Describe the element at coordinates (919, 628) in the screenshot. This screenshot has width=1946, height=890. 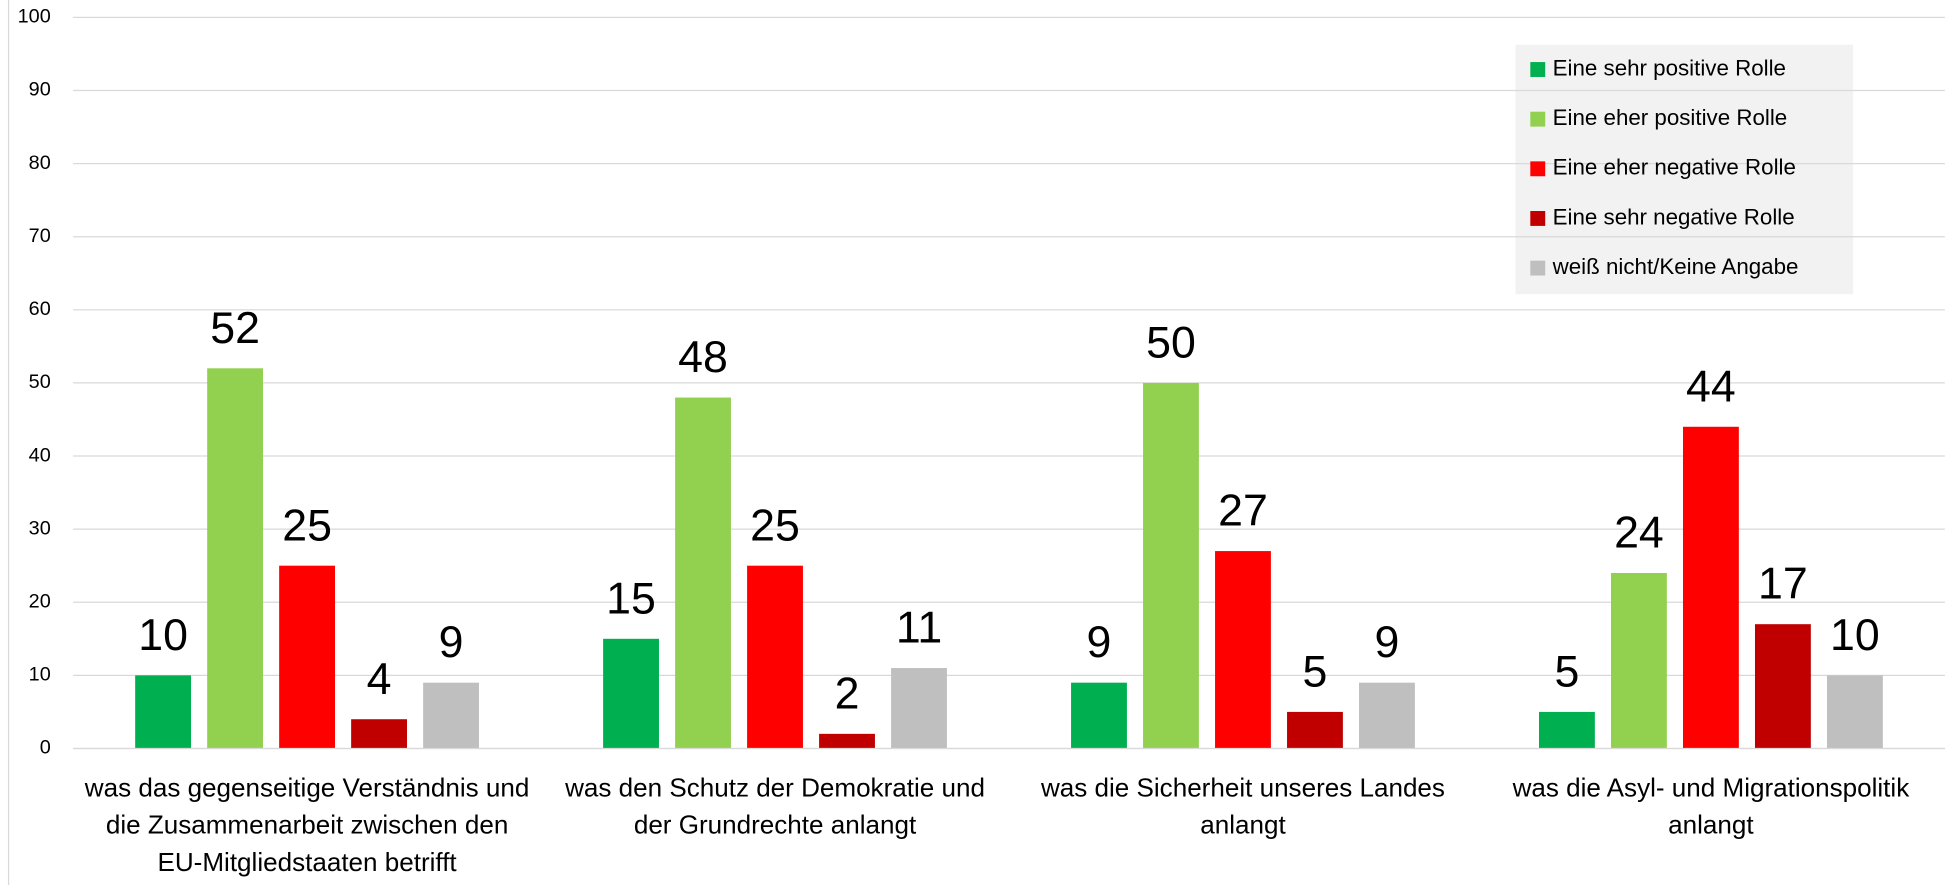
I see `data-label: 11` at that location.